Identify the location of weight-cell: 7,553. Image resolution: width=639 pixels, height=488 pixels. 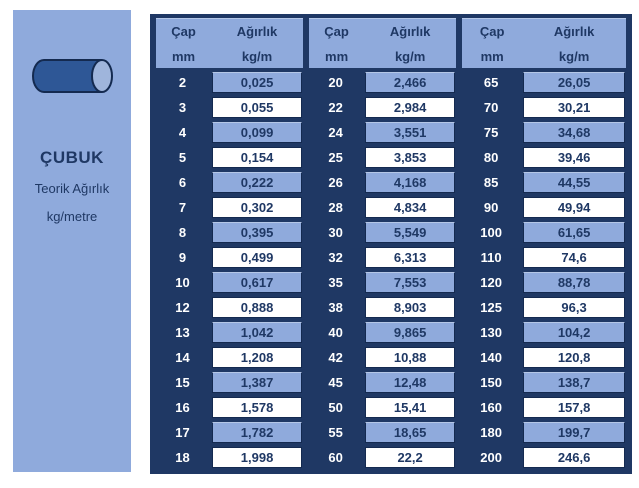
(410, 282).